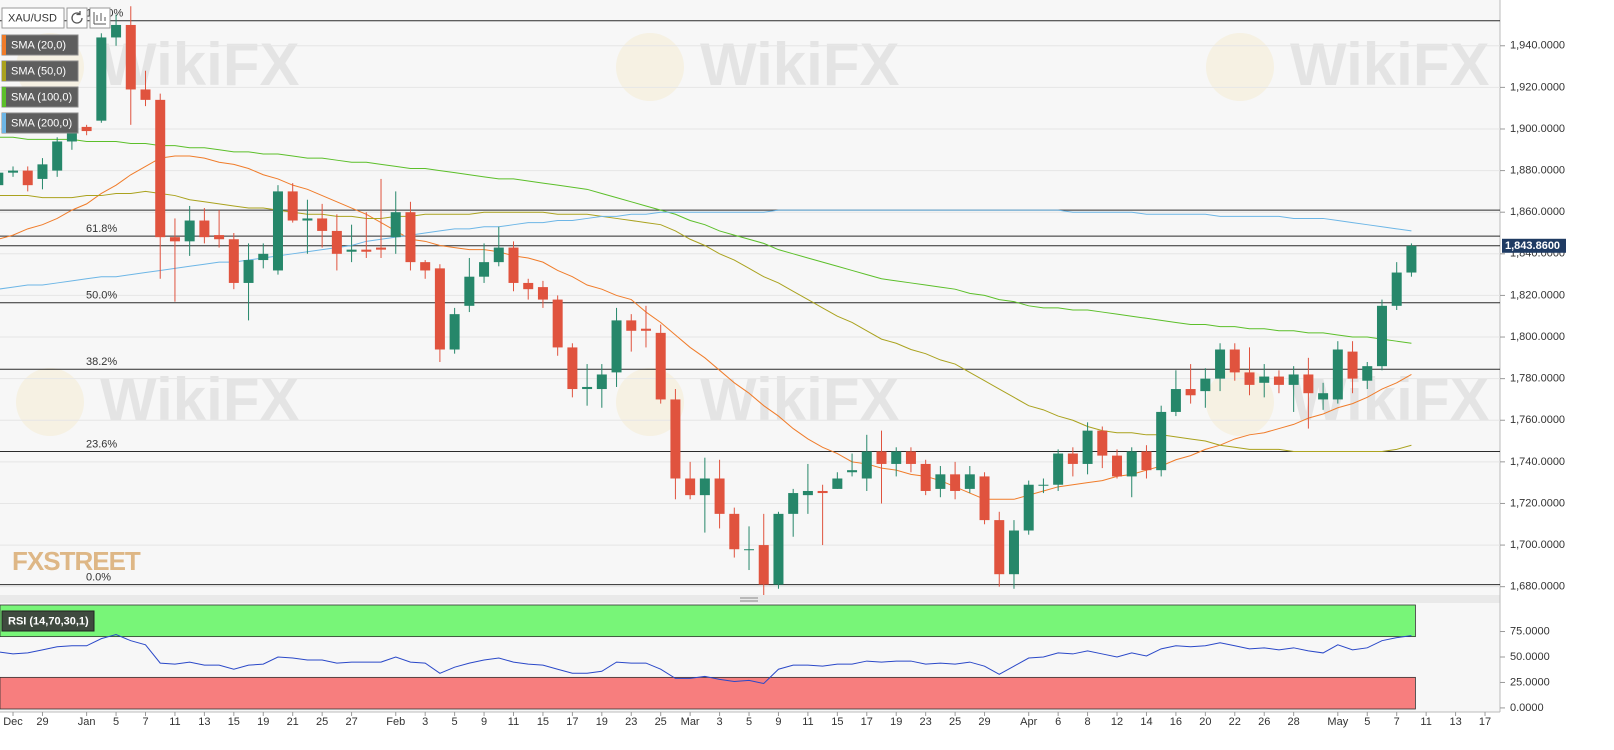 Image resolution: width=1614 pixels, height=750 pixels. What do you see at coordinates (1455, 722) in the screenshot?
I see `x-tick-label: 13` at bounding box center [1455, 722].